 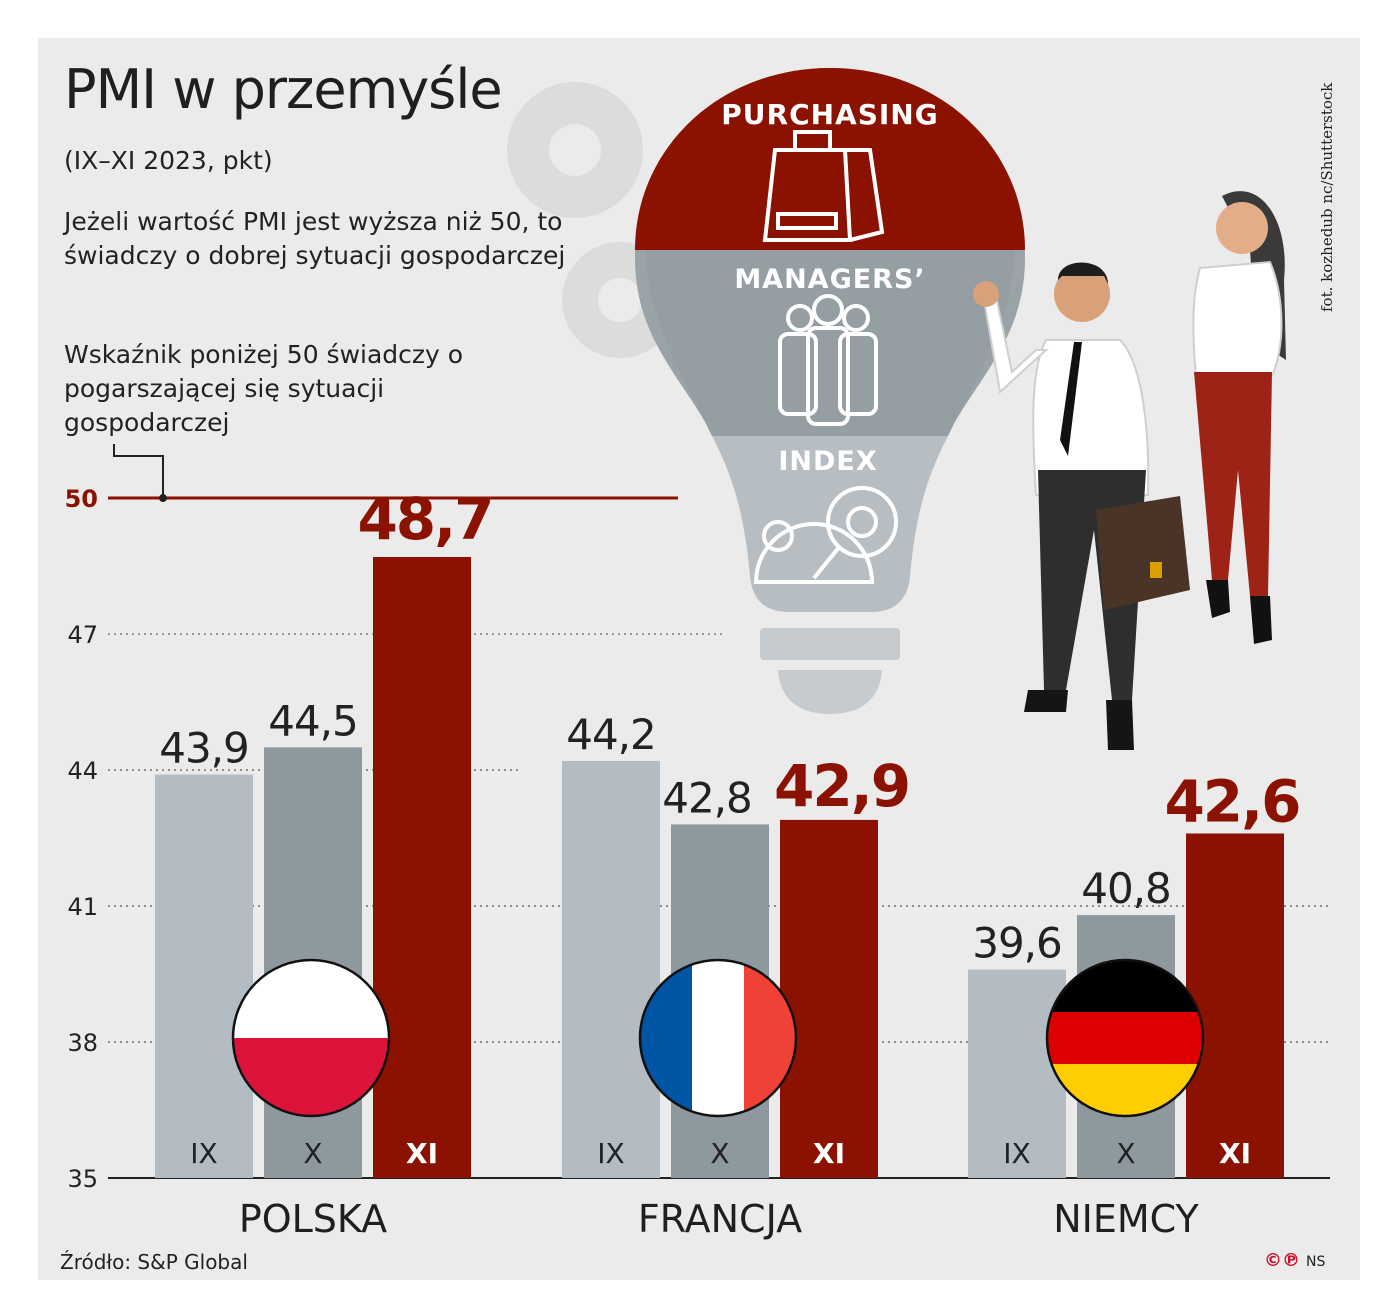 I want to click on bulb-word-purchasing: PURCHASING, so click(x=829, y=114).